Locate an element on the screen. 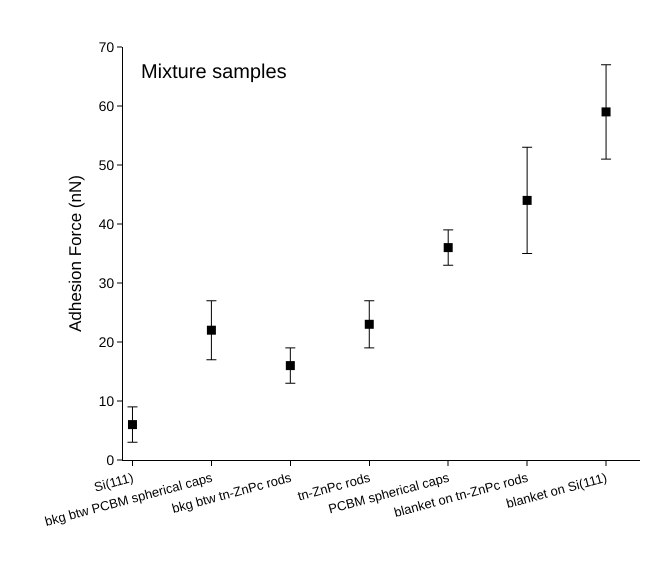 The height and width of the screenshot is (563, 661). y-tick-label: 50 is located at coordinates (106, 164).